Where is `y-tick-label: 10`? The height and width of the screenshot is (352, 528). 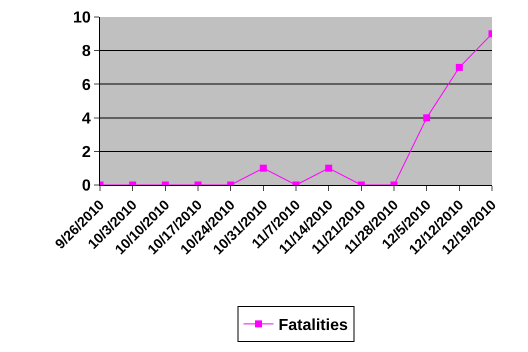
y-tick-label: 10 is located at coordinates (82, 18).